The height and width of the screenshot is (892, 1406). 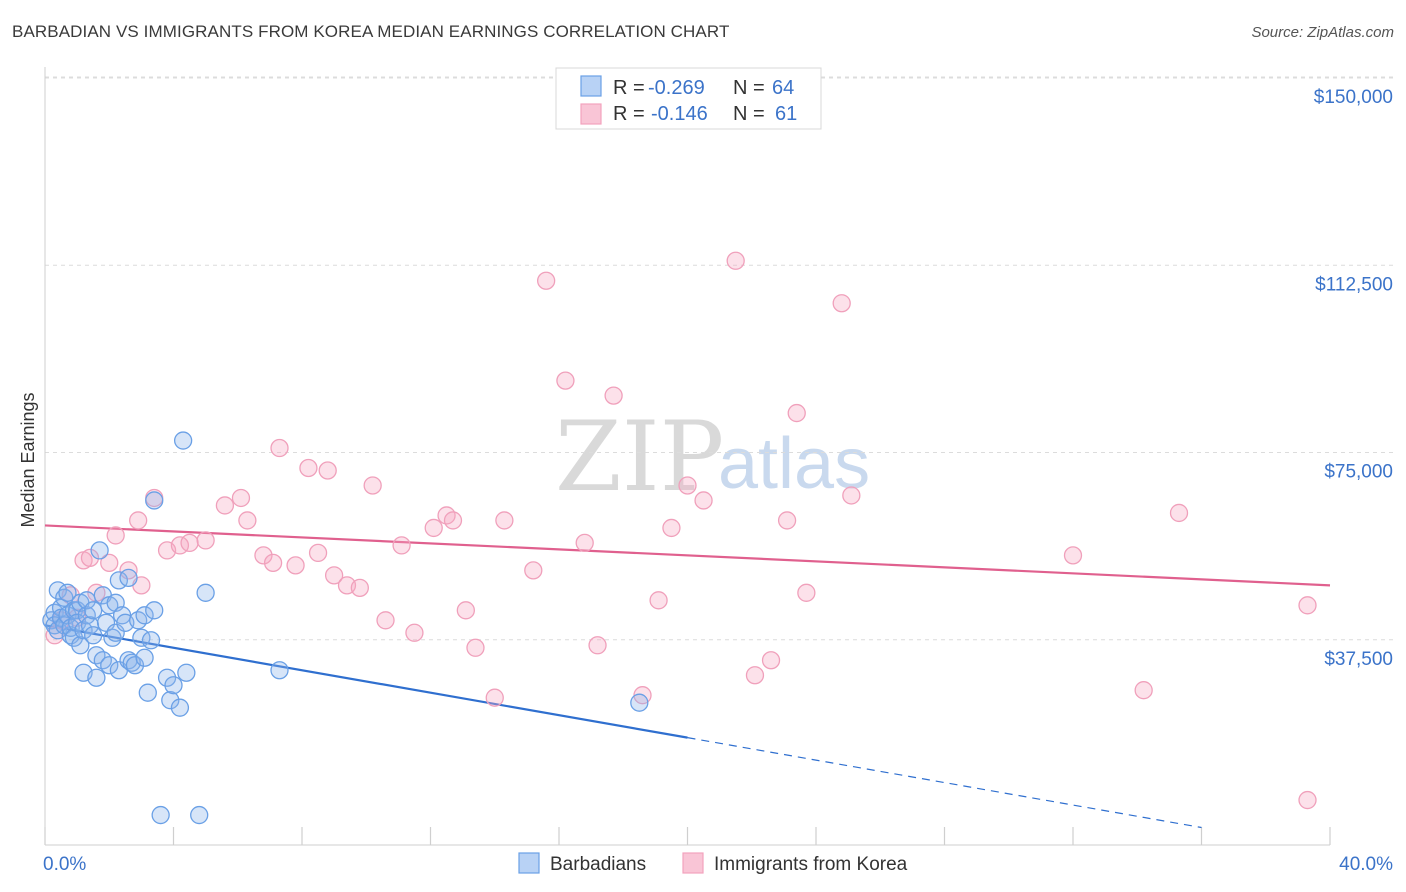 What do you see at coordinates (1366, 864) in the screenshot?
I see `x-tick-label-1: 40.0%` at bounding box center [1366, 864].